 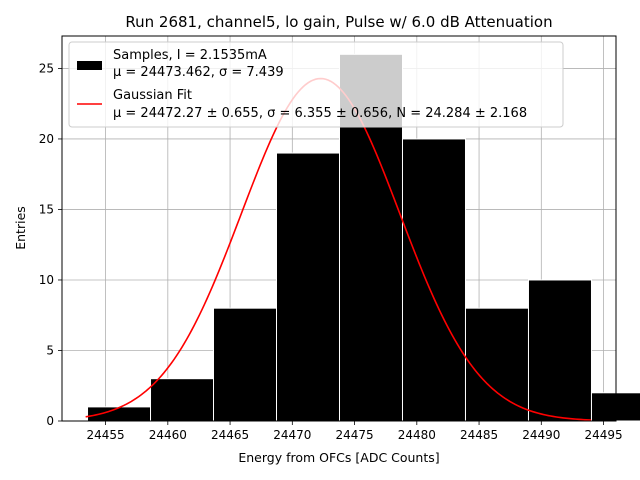 What do you see at coordinates (46, 209) in the screenshot?
I see `y-tick-label: 15` at bounding box center [46, 209].